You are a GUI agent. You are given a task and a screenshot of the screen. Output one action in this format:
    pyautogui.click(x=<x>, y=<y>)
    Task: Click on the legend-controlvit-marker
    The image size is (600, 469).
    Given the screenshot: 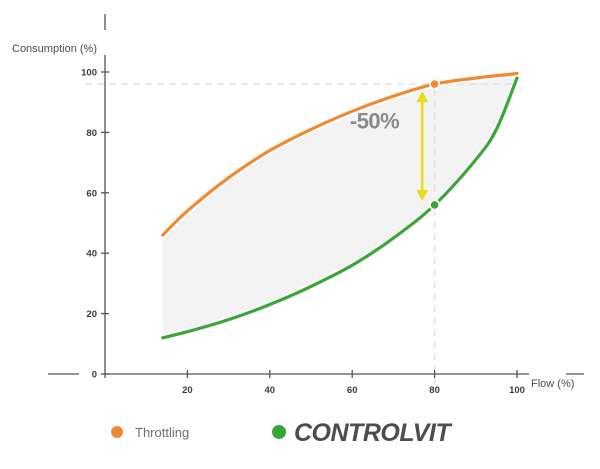 What is the action you would take?
    pyautogui.click(x=279, y=432)
    